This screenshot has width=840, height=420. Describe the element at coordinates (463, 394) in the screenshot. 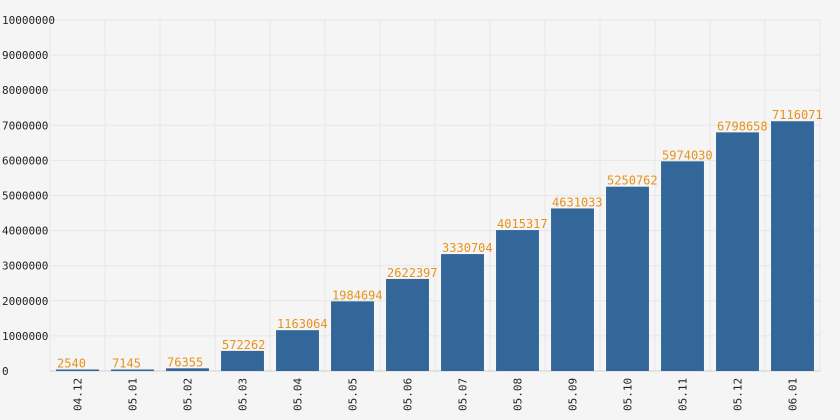

I see `x-tick-label: 05.07` at that location.